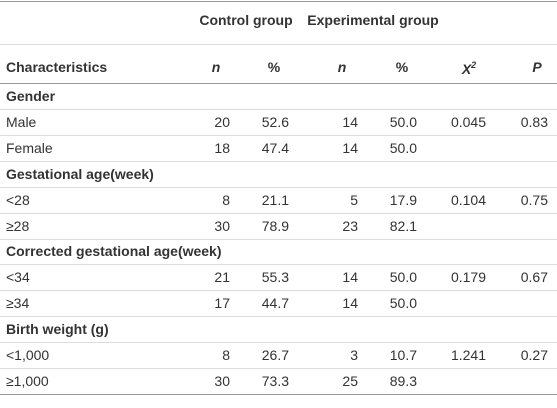 The height and width of the screenshot is (408, 557). Describe the element at coordinates (114, 251) in the screenshot. I see `section-title: Corrected gestational age(week)` at that location.